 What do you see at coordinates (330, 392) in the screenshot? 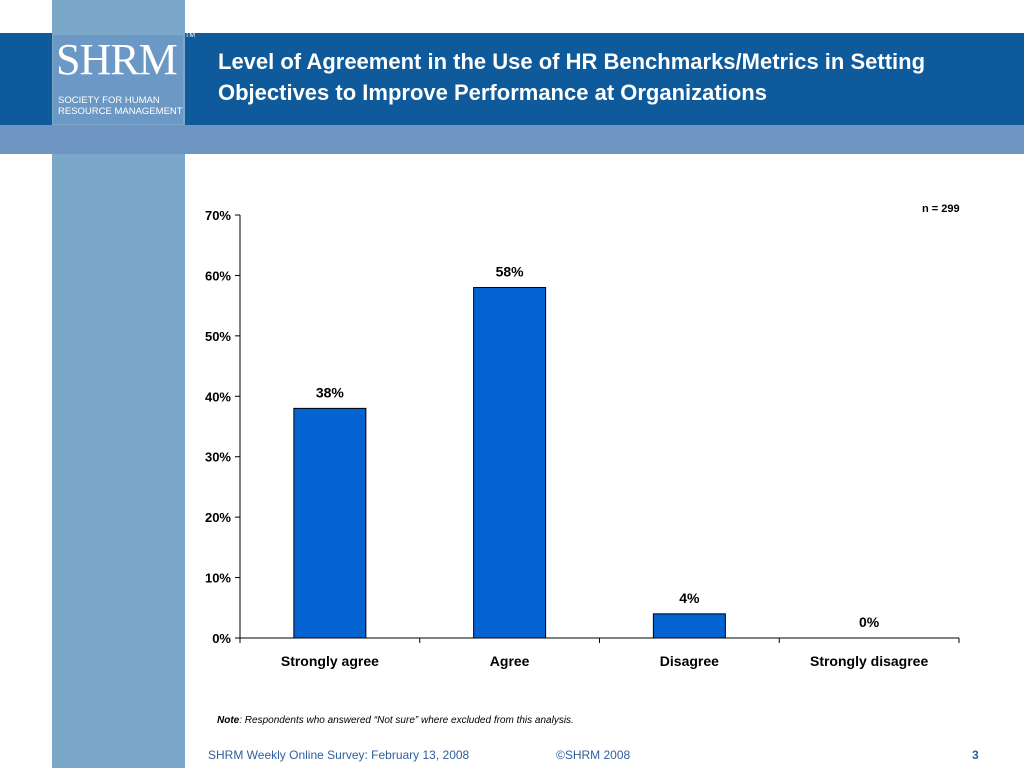
I see `data-label: 38%` at bounding box center [330, 392].